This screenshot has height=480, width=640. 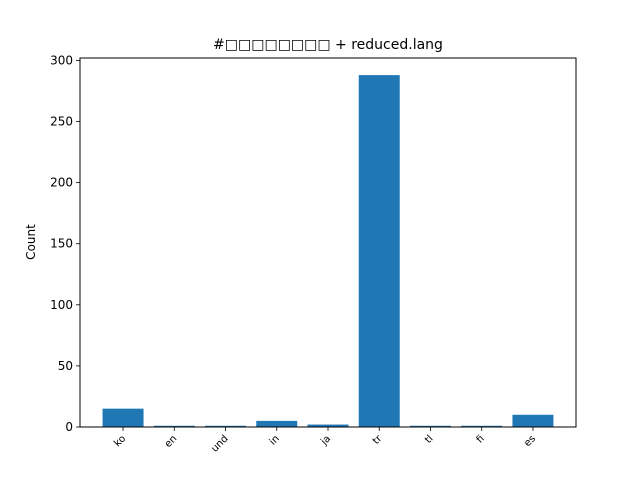 What do you see at coordinates (328, 45) in the screenshot?
I see `chart-title: #□□□□□□□□ + reduced.lang` at bounding box center [328, 45].